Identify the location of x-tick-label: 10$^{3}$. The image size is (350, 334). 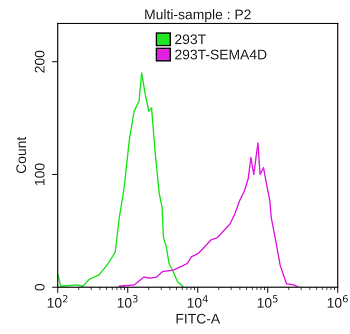
(128, 301).